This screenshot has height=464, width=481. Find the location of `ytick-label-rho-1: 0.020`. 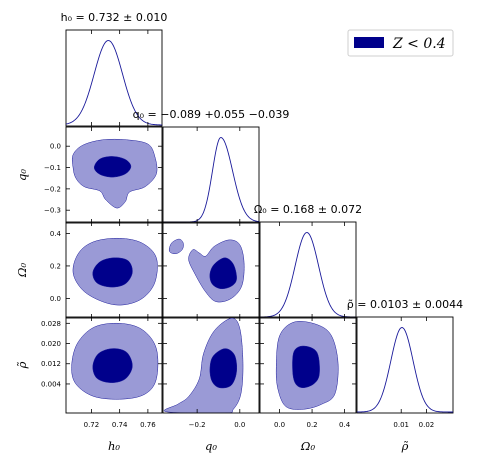

ytick-label-rho-1: 0.020 is located at coordinates (51, 344).